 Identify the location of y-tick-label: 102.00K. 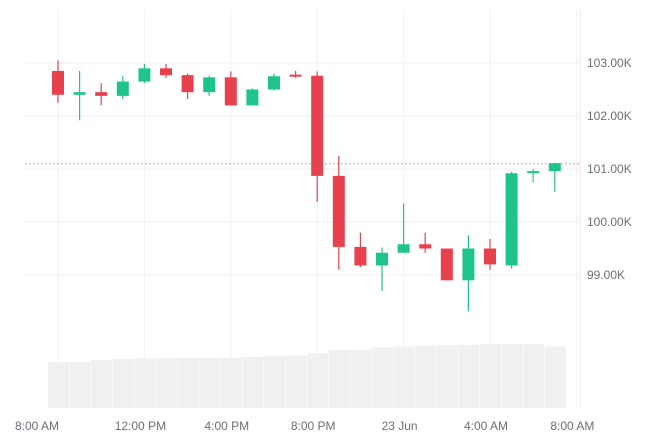
(609, 116).